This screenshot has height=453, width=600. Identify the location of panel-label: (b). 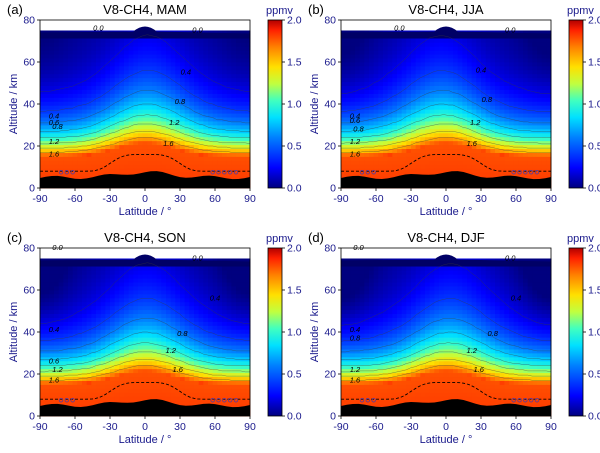
(316, 9).